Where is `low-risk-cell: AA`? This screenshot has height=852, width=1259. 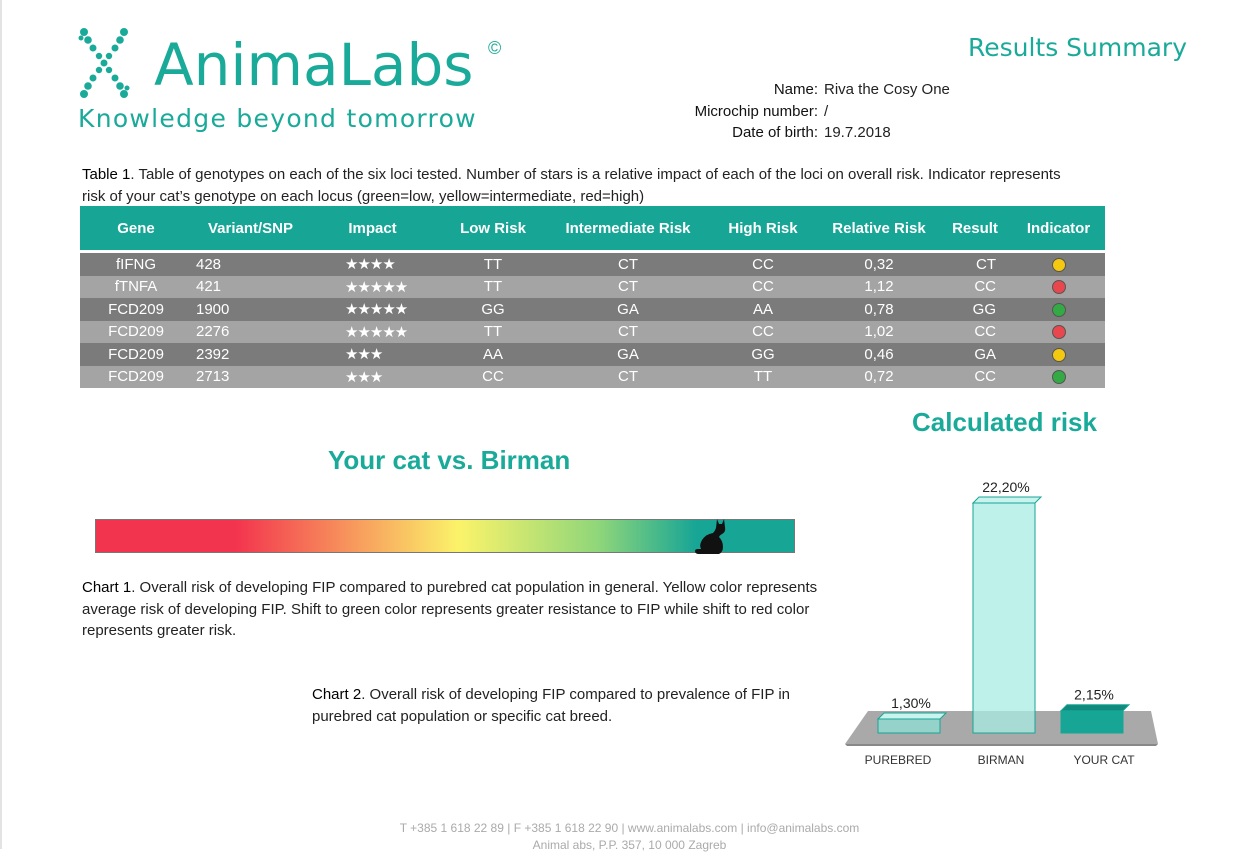
low-risk-cell: AA is located at coordinates (493, 354).